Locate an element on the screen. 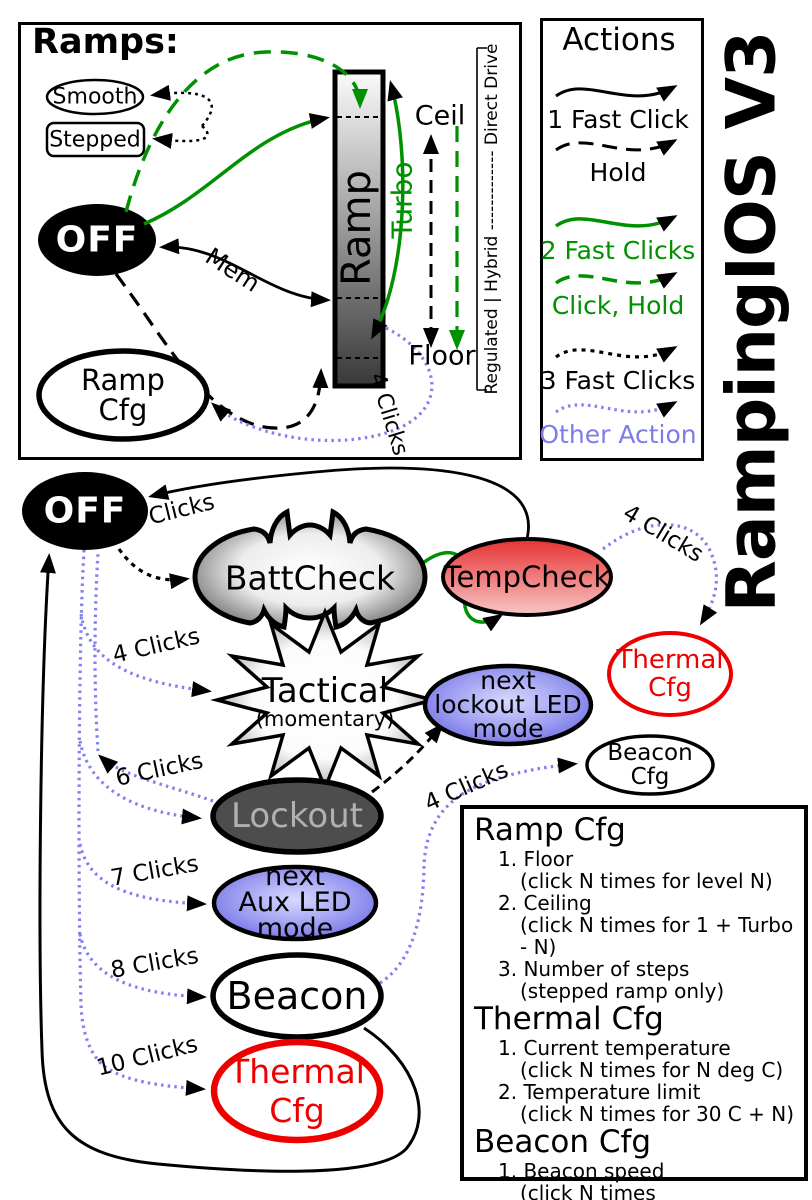  battcheck-bat-shape is located at coordinates (310, 569).